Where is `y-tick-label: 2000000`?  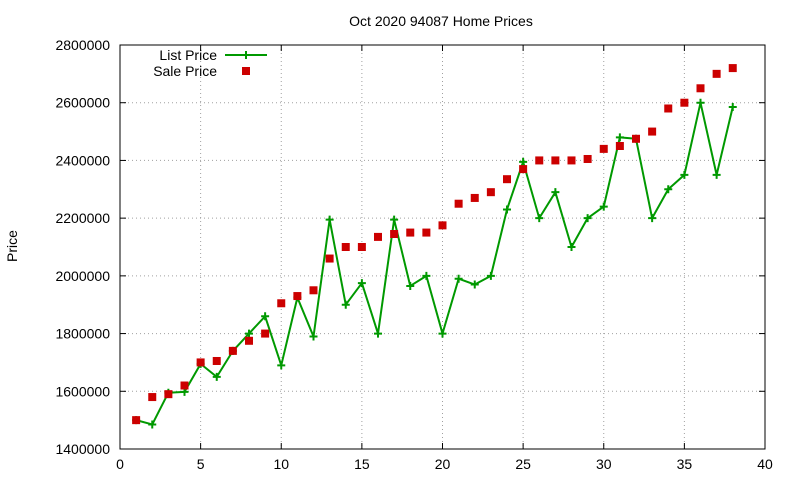
y-tick-label: 2000000 is located at coordinates (82, 276).